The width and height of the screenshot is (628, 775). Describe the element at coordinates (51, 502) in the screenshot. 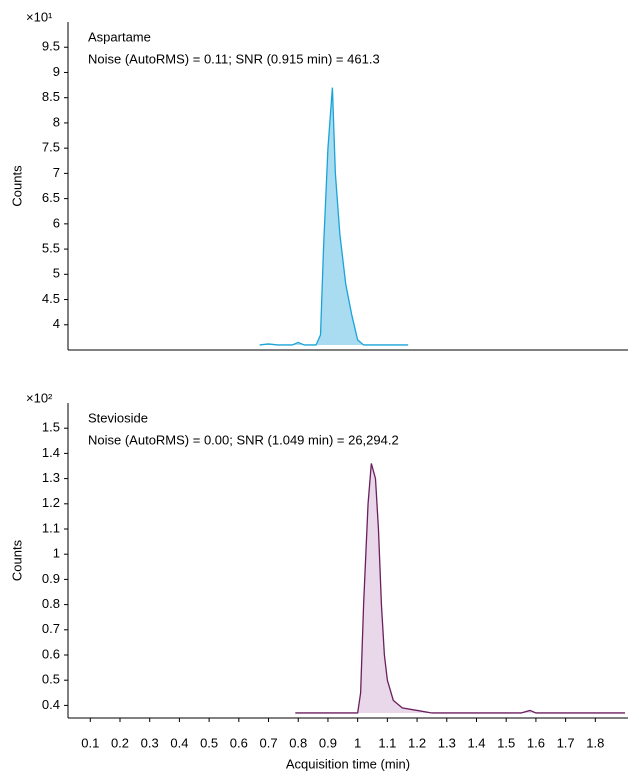

I see `y-tick-label: 1.2` at that location.